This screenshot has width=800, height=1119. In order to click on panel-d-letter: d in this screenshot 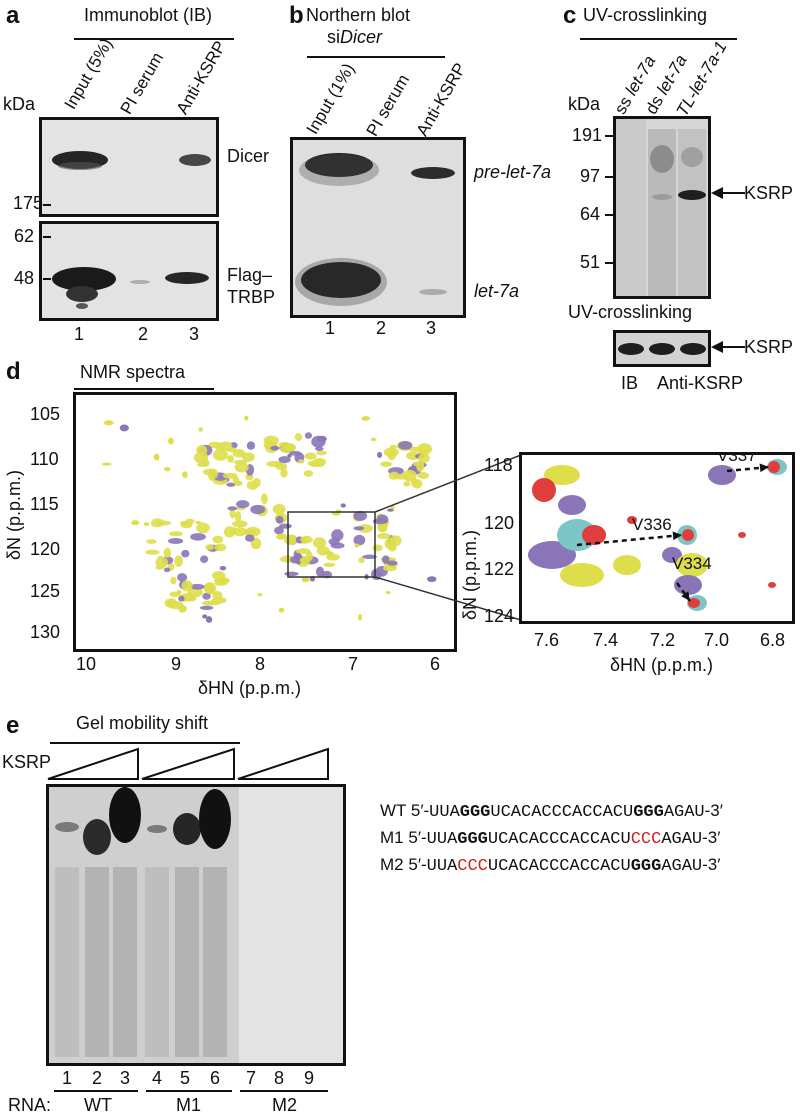, I will do `click(13, 371)`.